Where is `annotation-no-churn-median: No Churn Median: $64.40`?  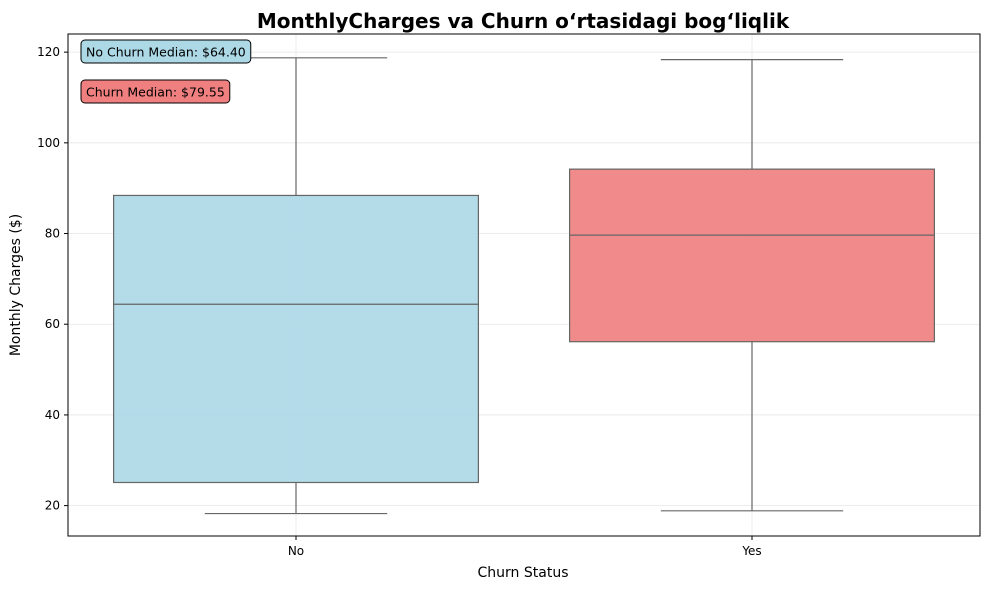
annotation-no-churn-median: No Churn Median: $64.40 is located at coordinates (166, 51).